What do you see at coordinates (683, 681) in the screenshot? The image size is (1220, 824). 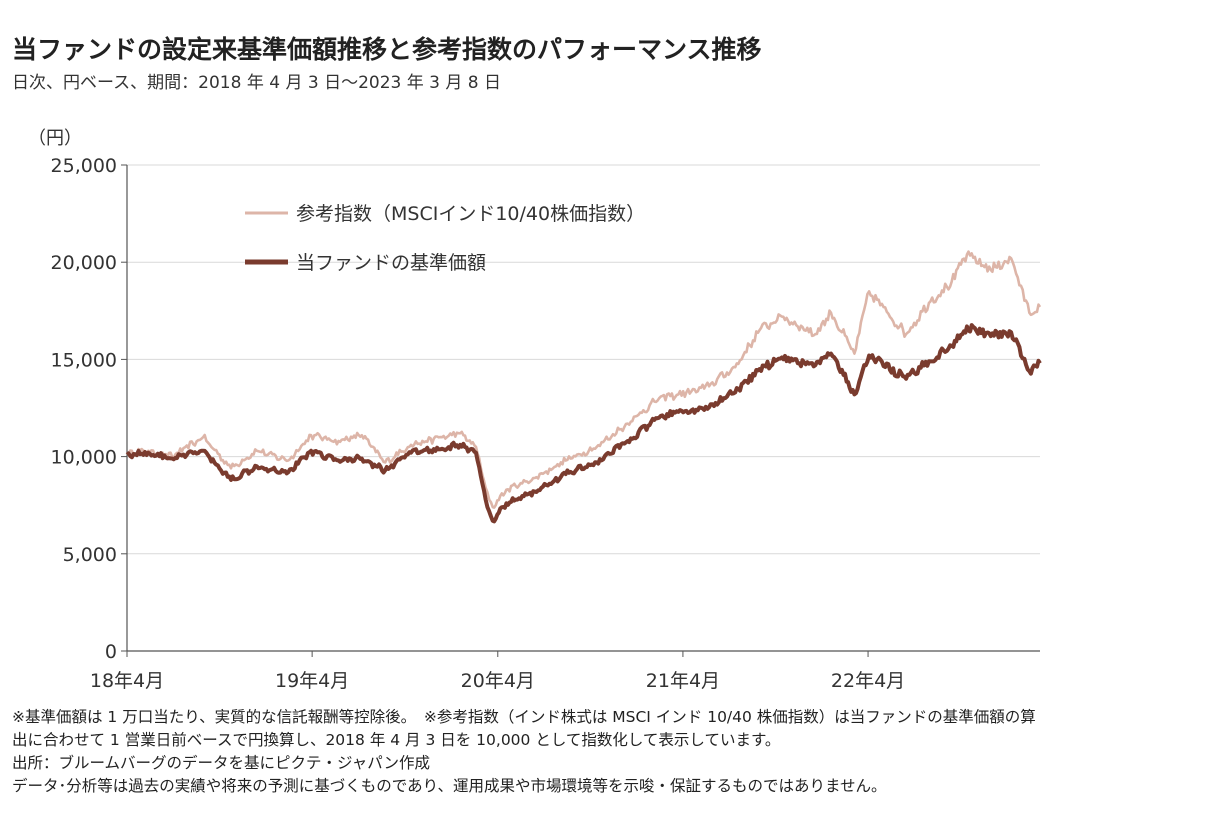 I see `x-tick-label: 21年4月` at bounding box center [683, 681].